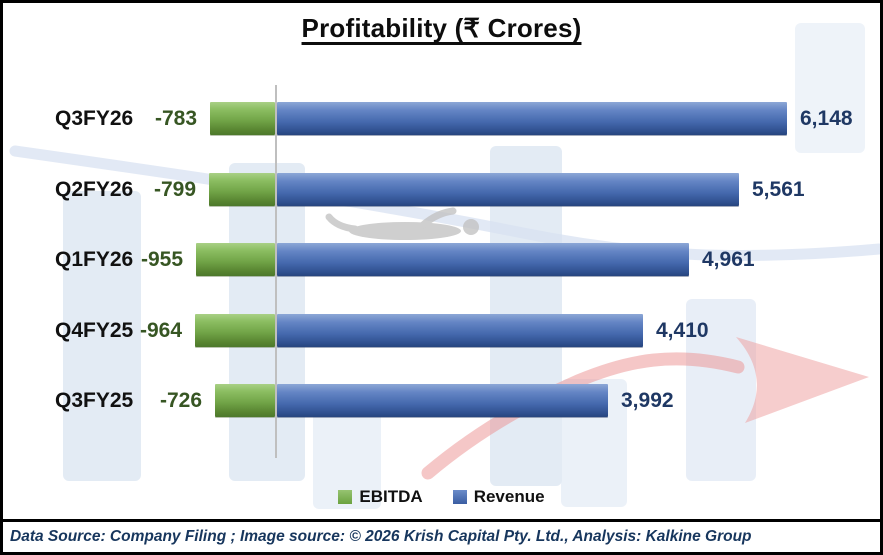 The image size is (883, 555). What do you see at coordinates (509, 496) in the screenshot?
I see `legend-label-revenue: Revenue` at bounding box center [509, 496].